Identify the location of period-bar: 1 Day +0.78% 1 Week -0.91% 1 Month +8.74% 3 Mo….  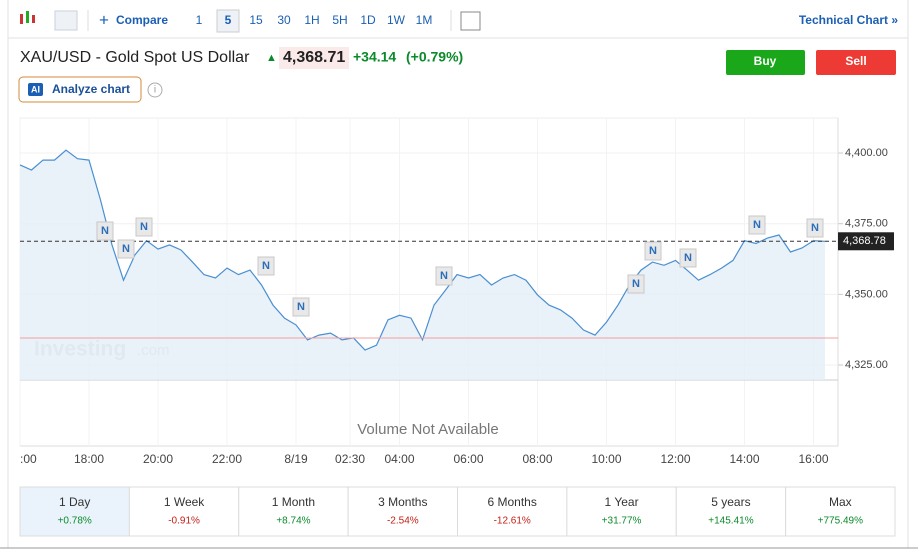
(457, 511).